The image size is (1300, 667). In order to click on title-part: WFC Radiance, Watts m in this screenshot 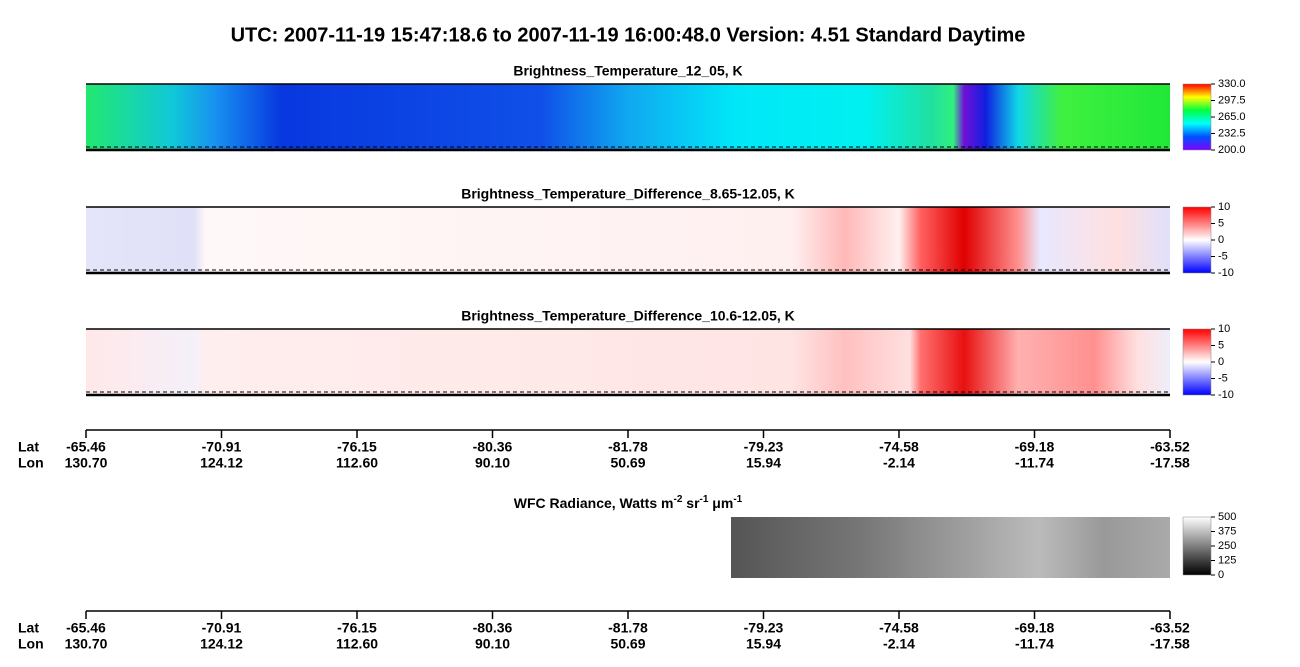, I will do `click(594, 503)`.